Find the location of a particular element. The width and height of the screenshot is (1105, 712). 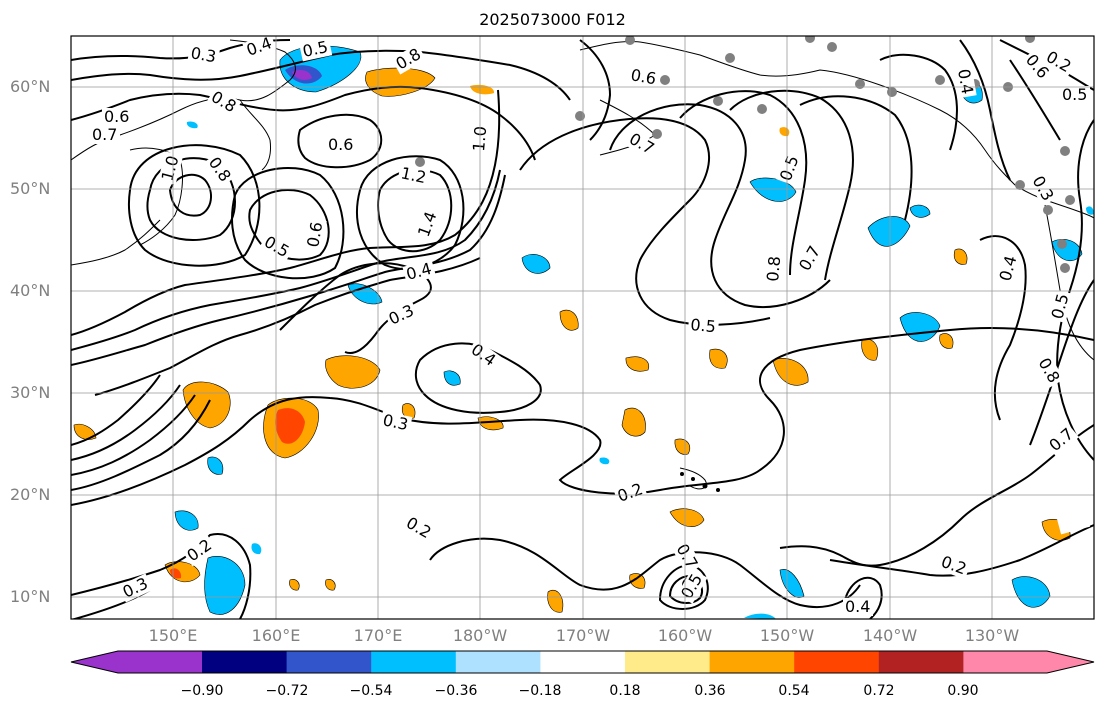

lon-label-170w: 170°W is located at coordinates (583, 635).